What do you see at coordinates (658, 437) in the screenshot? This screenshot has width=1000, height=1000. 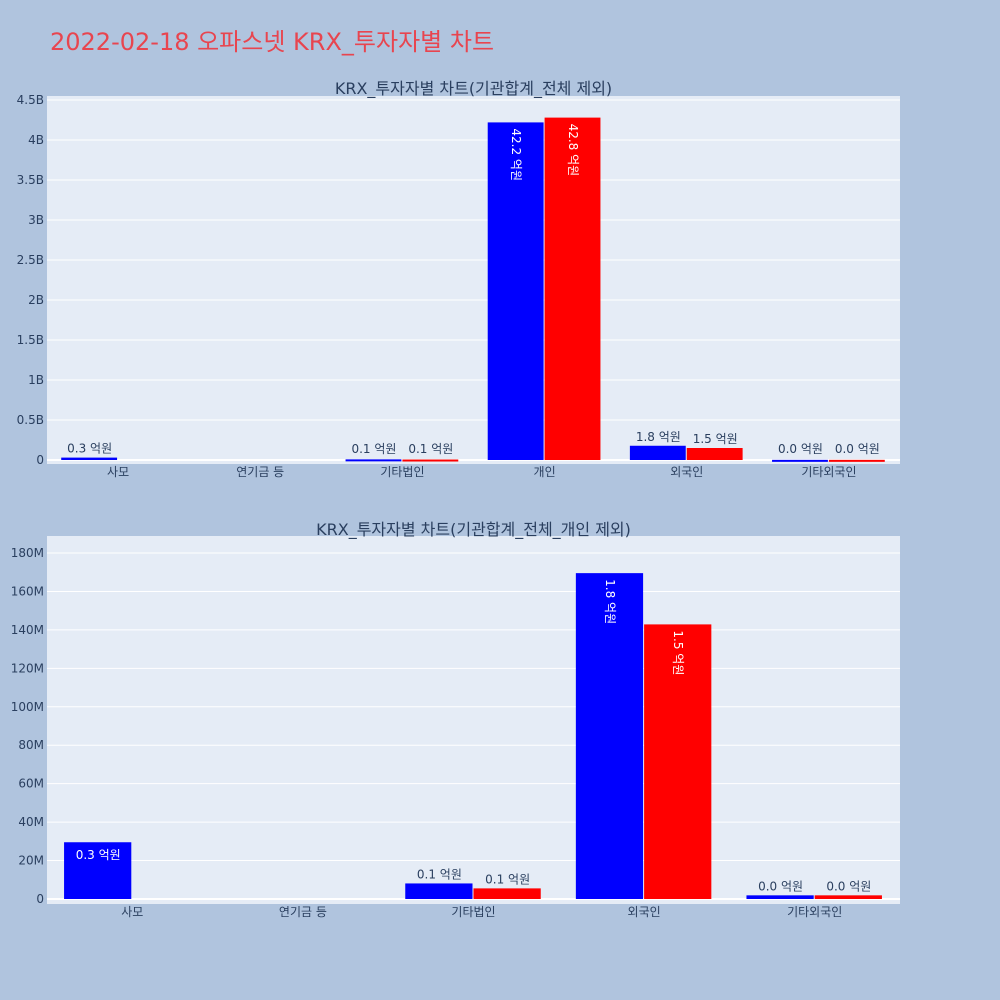 I see `chart1-bar-label: 1.8 억원` at bounding box center [658, 437].